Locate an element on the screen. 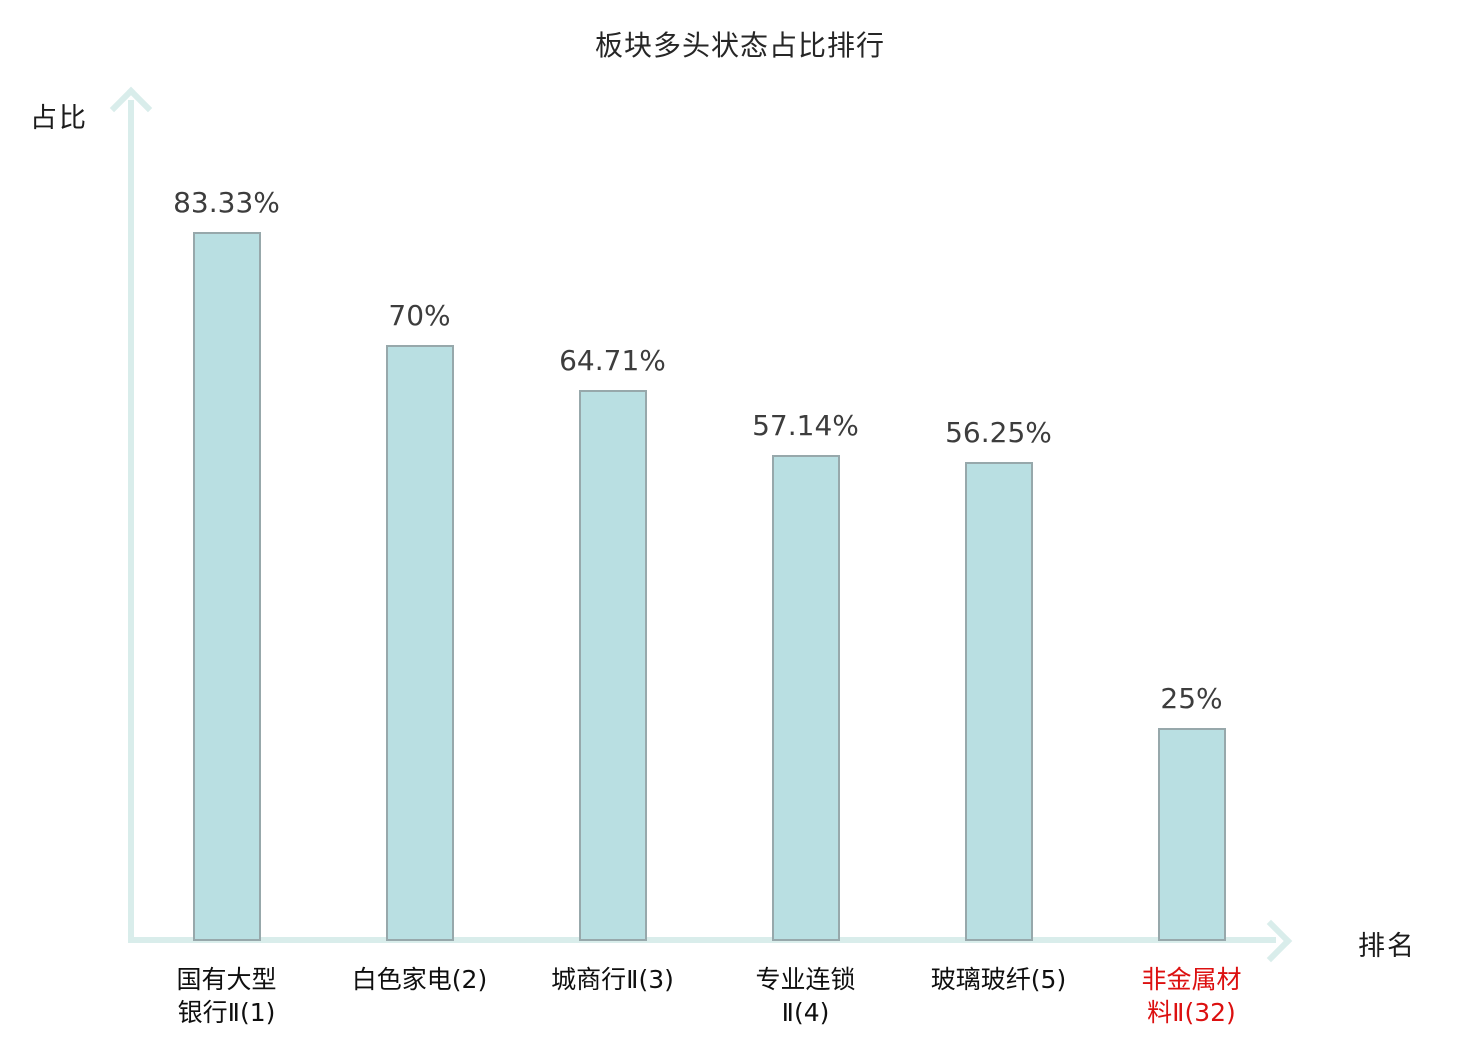 Image resolution: width=1480 pixels, height=1040 pixels. category-label-line: 银行Ⅱ(1) is located at coordinates (226, 1012).